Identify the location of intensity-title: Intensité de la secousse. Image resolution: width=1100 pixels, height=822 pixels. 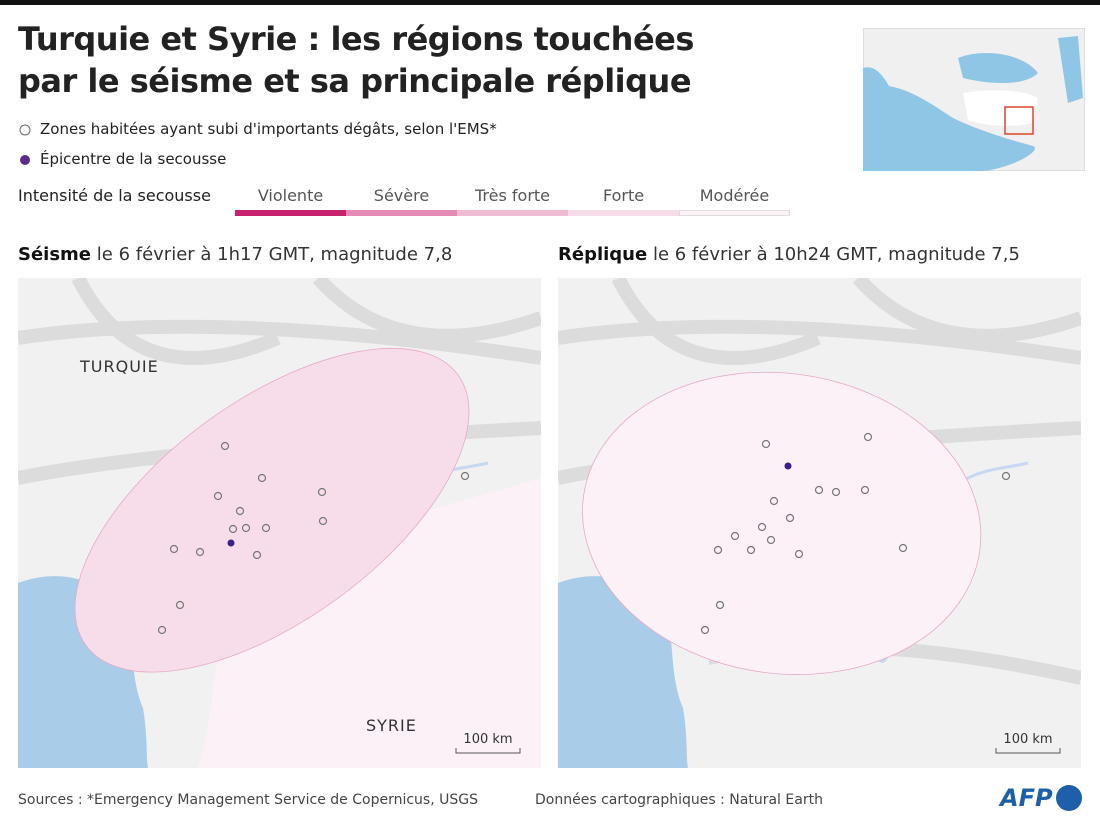
(114, 195).